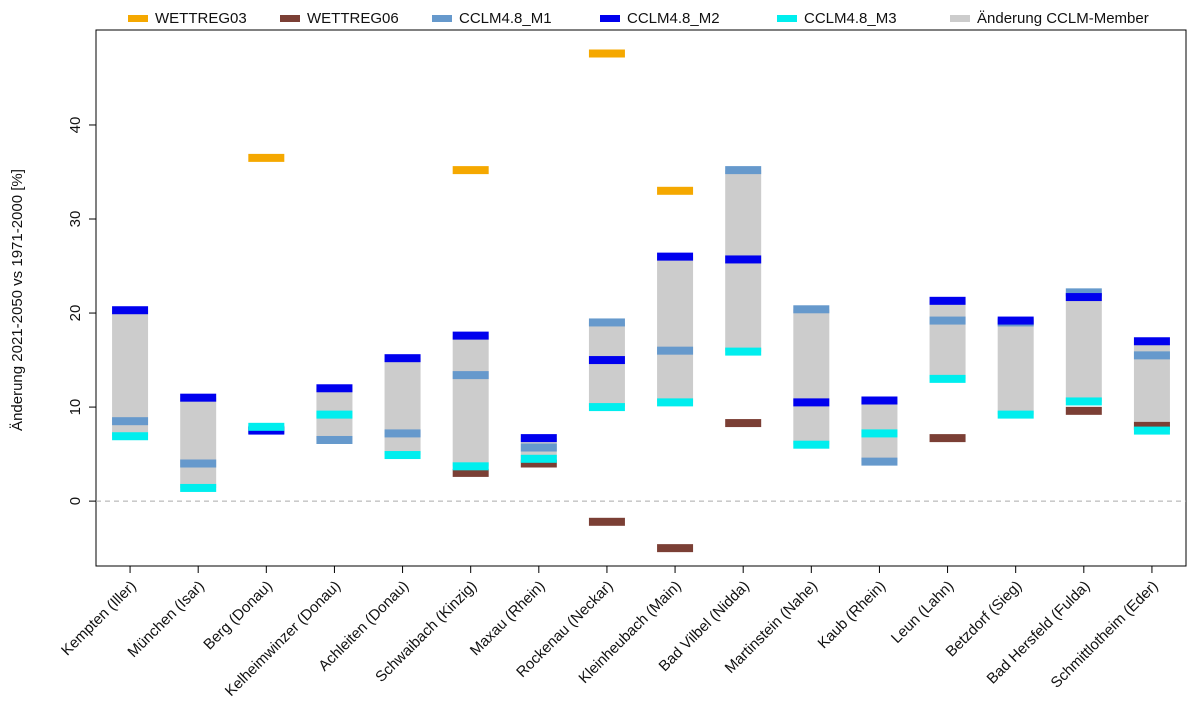  I want to click on x-tick-label: Kelheimwinzer (Donau), so click(283, 639).